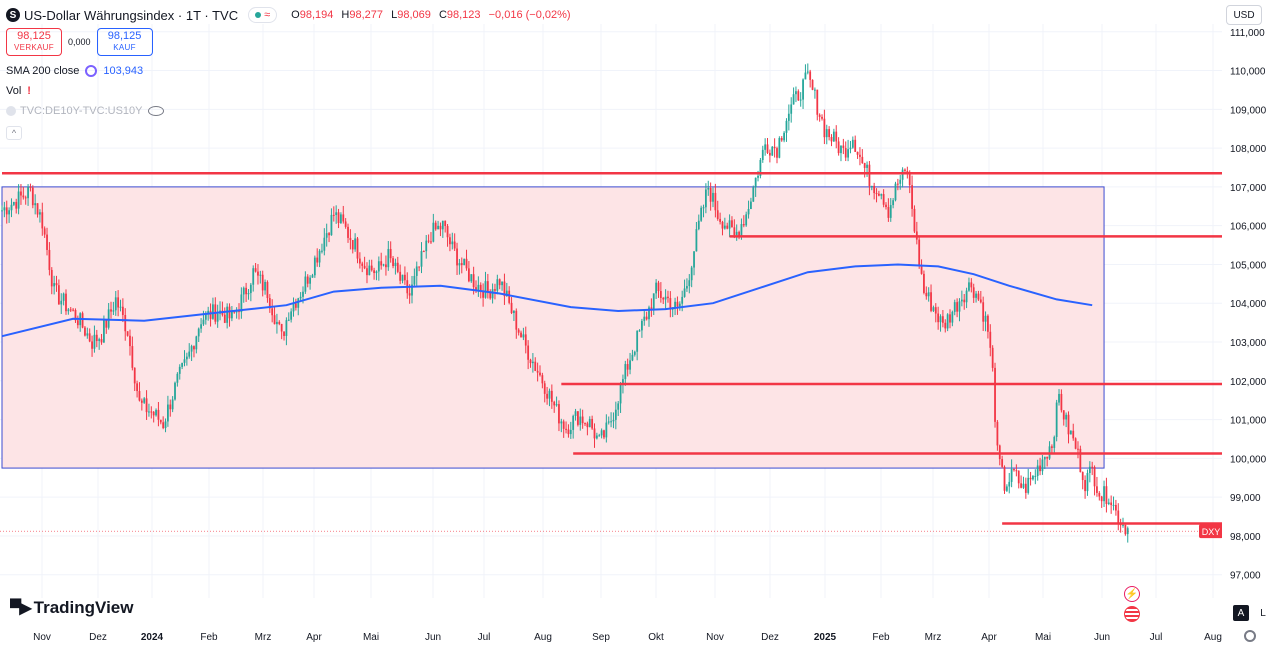 The width and height of the screenshot is (1280, 650). What do you see at coordinates (13, 15) in the screenshot?
I see `symbol-icon: S` at bounding box center [13, 15].